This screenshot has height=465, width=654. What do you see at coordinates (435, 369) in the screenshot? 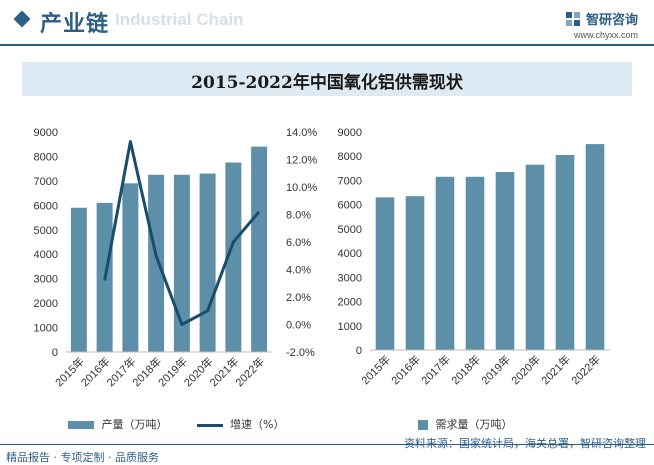
I see `x-tick-label: 2017年` at bounding box center [435, 369].